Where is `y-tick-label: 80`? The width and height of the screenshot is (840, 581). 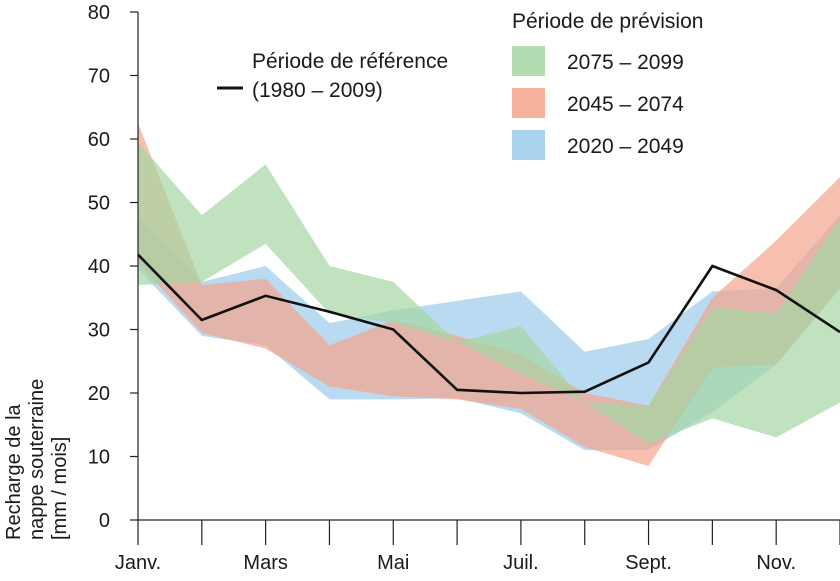
y-tick-label: 80 is located at coordinates (99, 13).